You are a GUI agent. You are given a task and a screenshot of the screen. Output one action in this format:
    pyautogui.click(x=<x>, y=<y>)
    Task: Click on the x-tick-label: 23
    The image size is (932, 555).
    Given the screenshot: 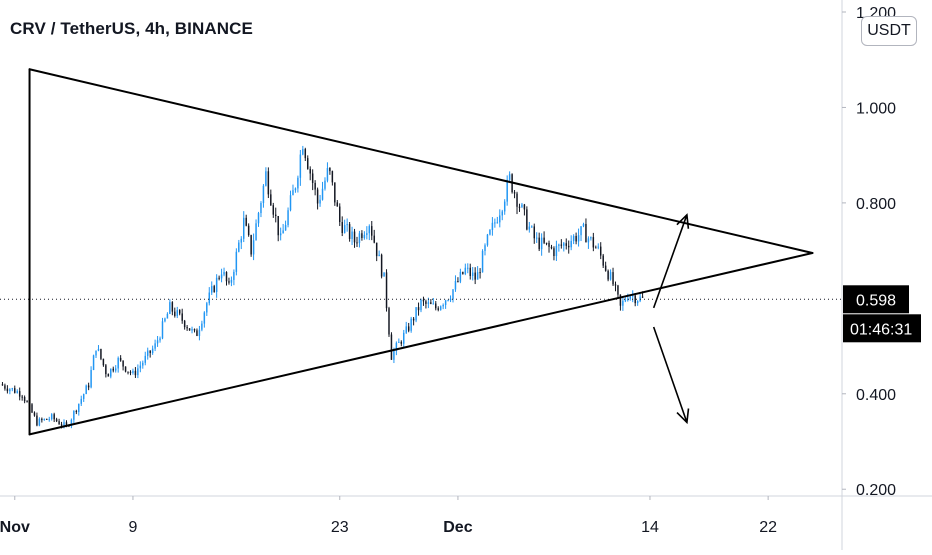 What is the action you would take?
    pyautogui.click(x=340, y=527)
    